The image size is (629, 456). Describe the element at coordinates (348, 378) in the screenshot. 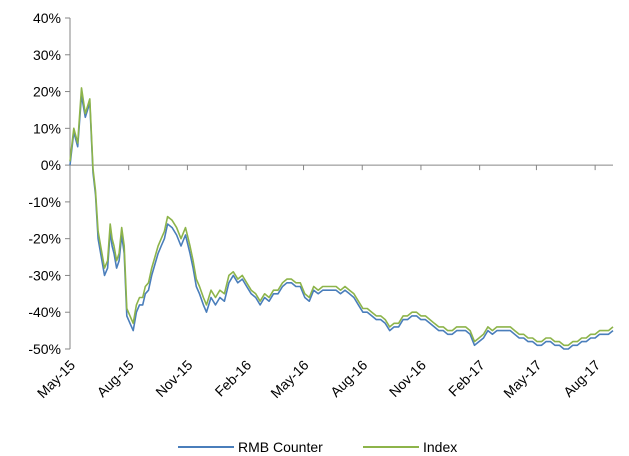

I see `x-tick-label: Aug-16` at that location.